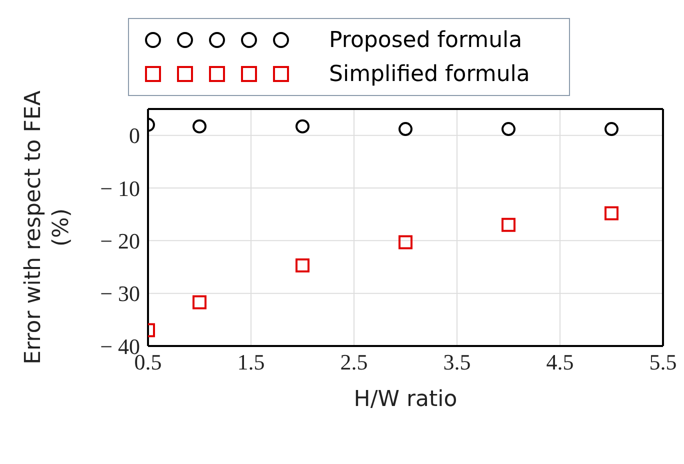  Describe the element at coordinates (406, 399) in the screenshot. I see `x-axis-title: H/W ratio` at that location.